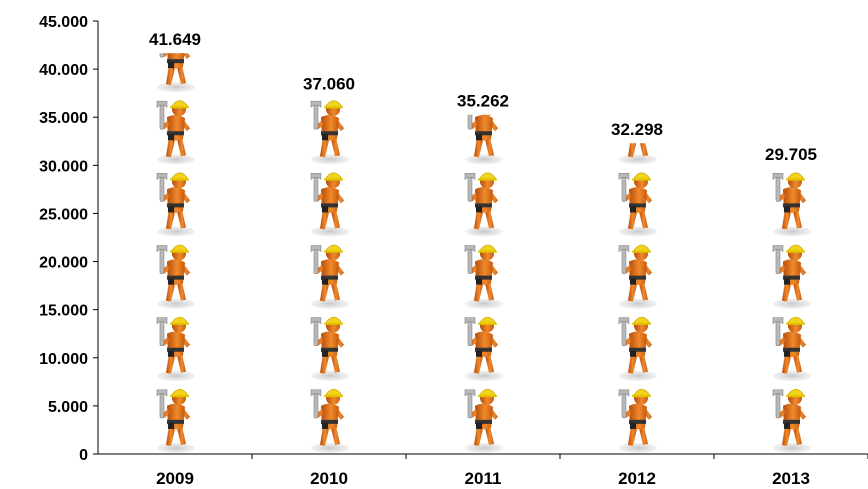  What do you see at coordinates (63, 166) in the screenshot?
I see `y-tick-label: 30.000` at bounding box center [63, 166].